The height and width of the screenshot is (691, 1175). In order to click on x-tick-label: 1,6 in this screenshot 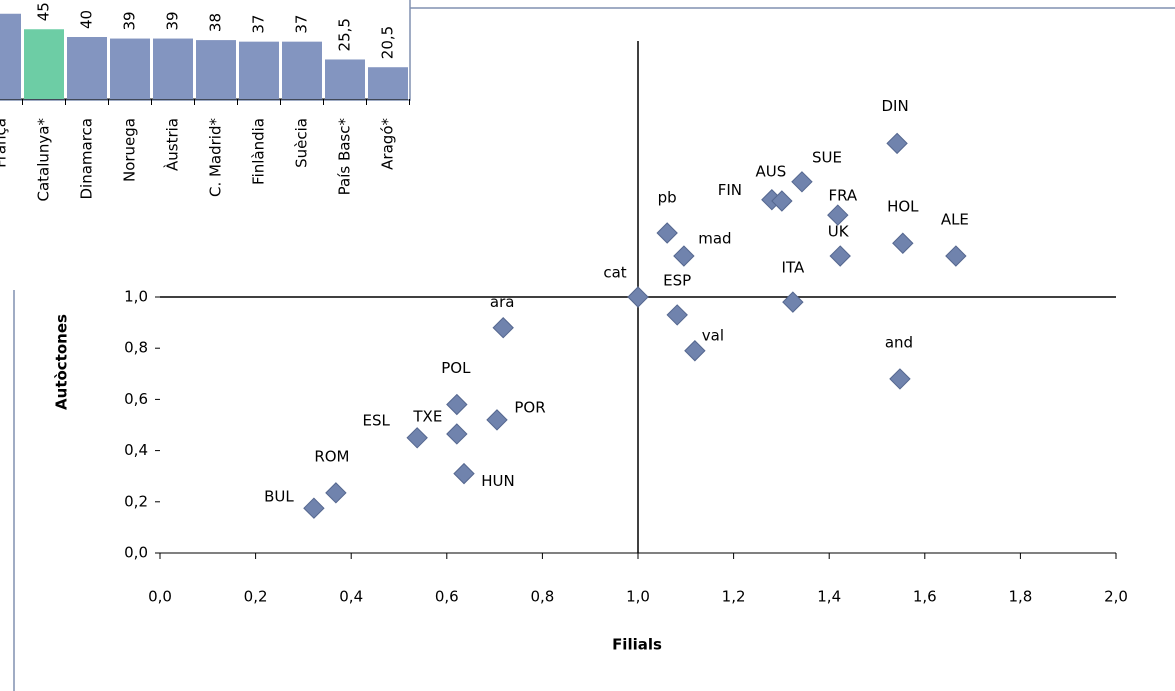, I will do `click(925, 597)`.